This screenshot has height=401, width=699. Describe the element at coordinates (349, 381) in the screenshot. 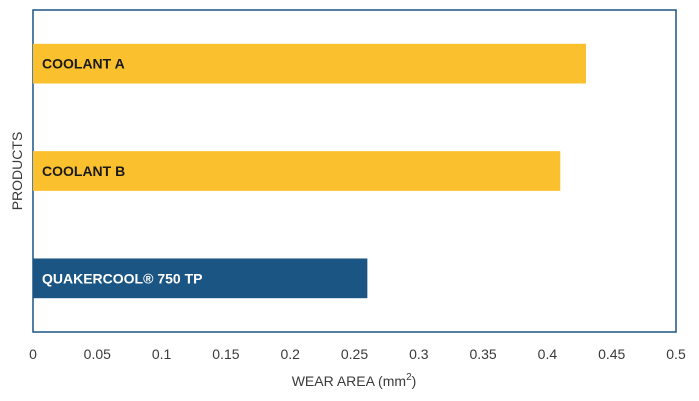

I see `x-axis-title-main: WEAR AREA (mm` at that location.